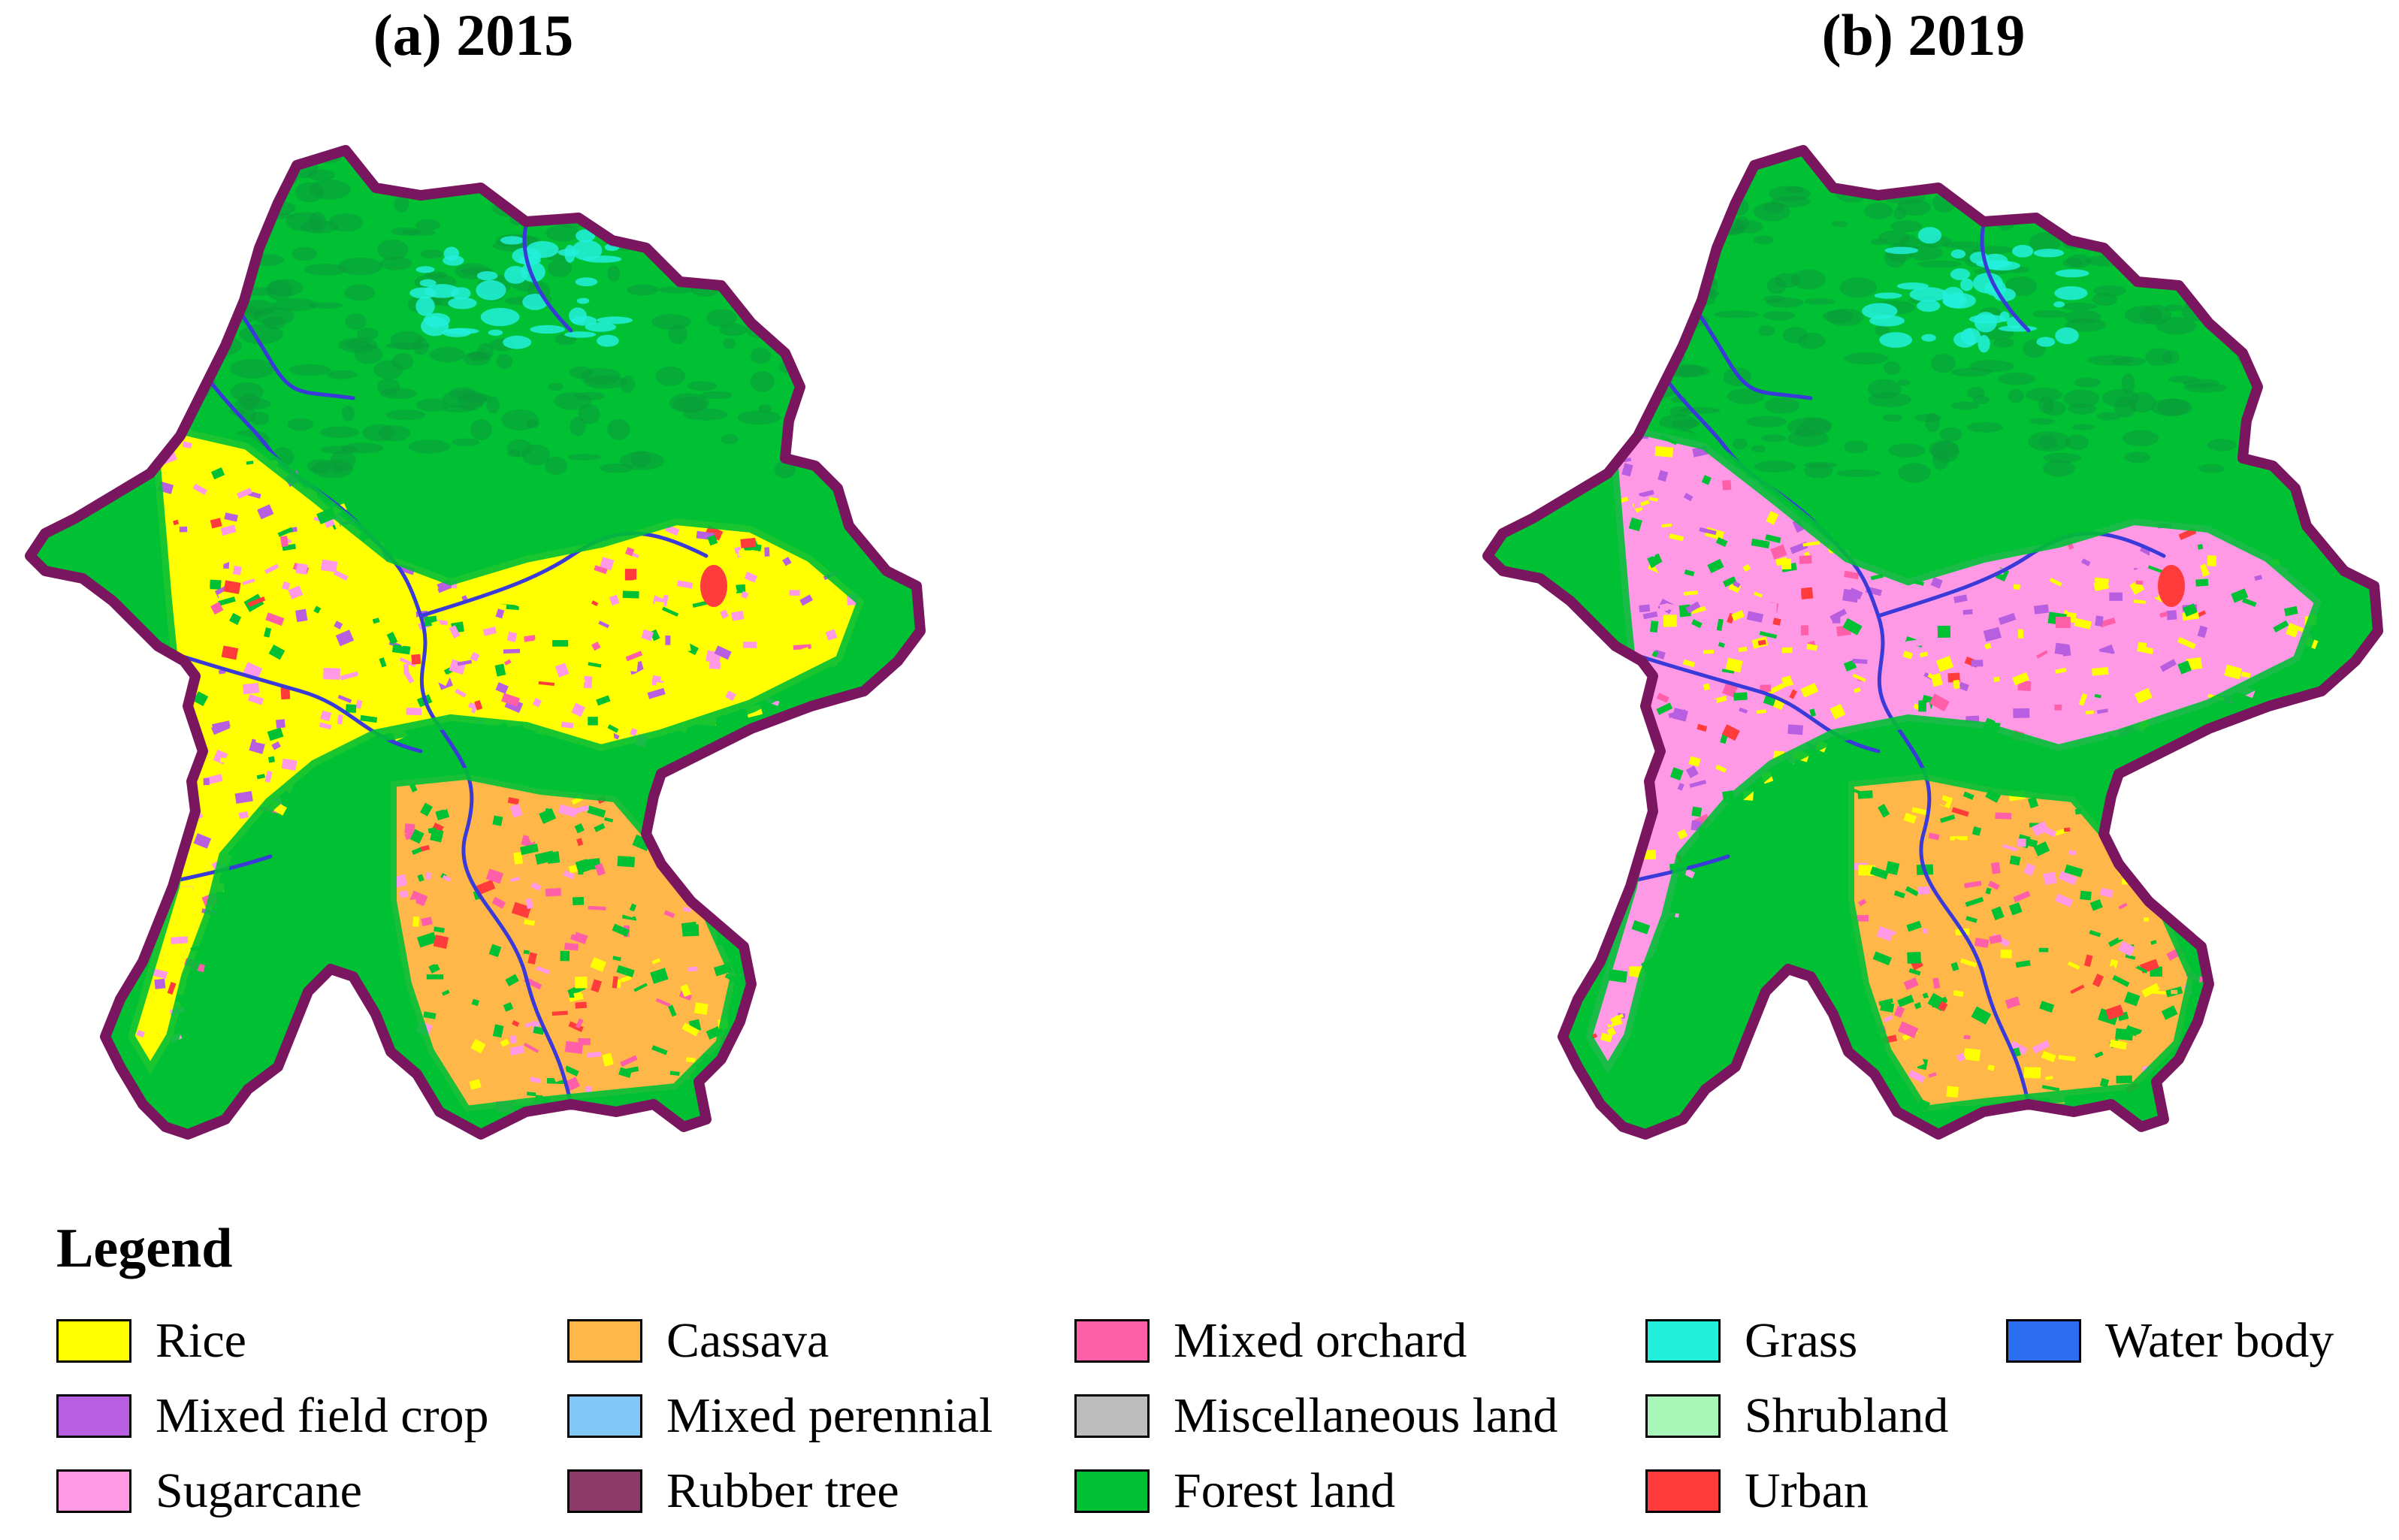  Describe the element at coordinates (473, 35) in the screenshot. I see `map-title-2015: (a) 2015` at that location.